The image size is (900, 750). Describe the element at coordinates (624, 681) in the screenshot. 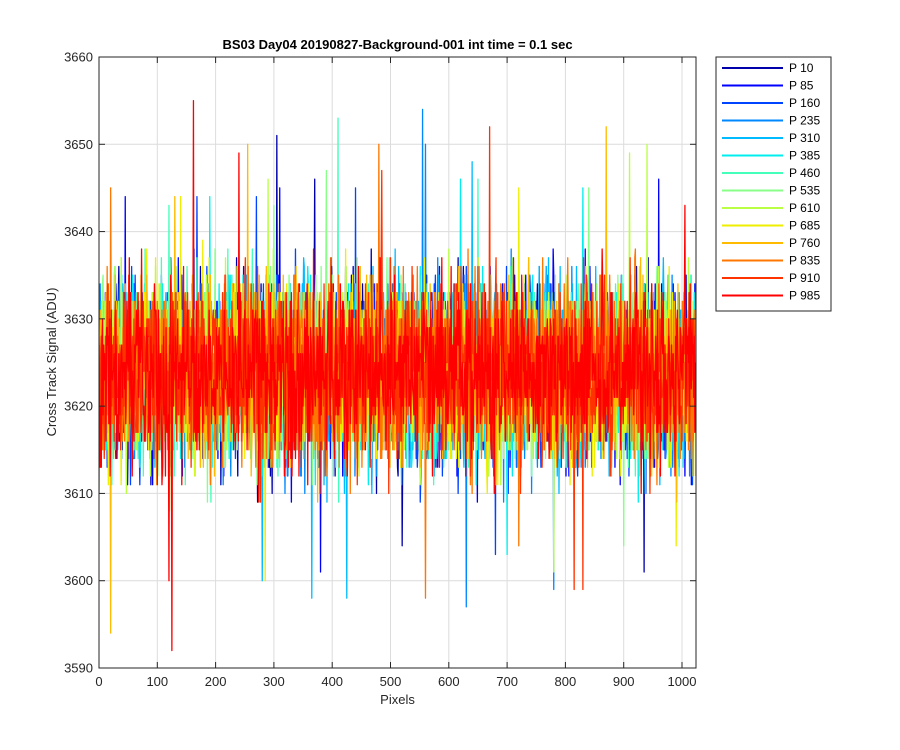

I see `x-tick-label: 900` at that location.